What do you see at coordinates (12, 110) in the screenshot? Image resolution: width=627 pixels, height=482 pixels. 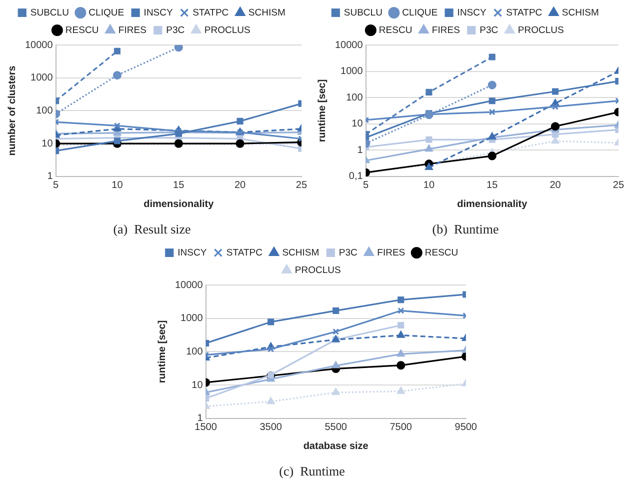 I see `y-axis-title: number of clusters` at bounding box center [12, 110].